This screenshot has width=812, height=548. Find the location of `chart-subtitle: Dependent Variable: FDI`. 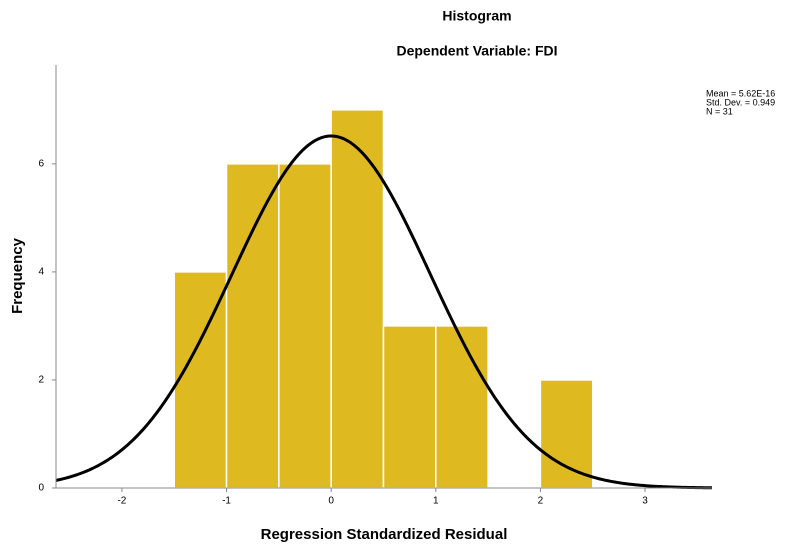

chart-subtitle: Dependent Variable: FDI is located at coordinates (476, 51).